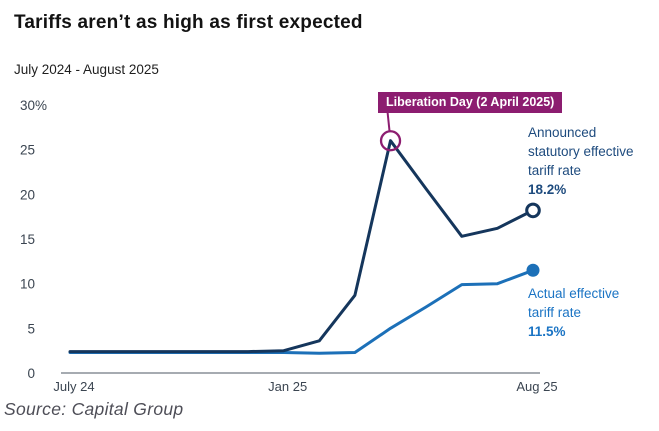 This screenshot has width=659, height=431. I want to click on y-axis-label: 0, so click(31, 373).